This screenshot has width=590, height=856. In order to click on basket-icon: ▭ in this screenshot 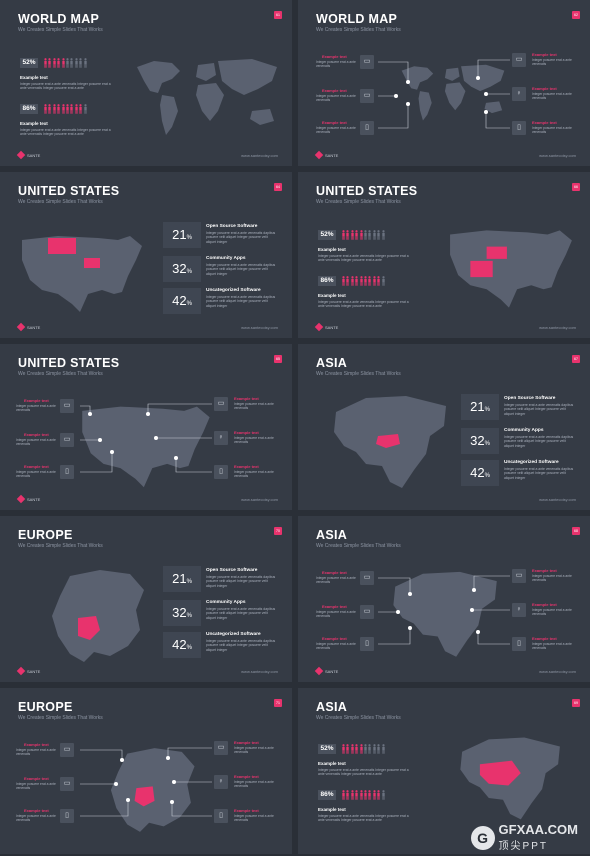, I will do `click(67, 750)`.